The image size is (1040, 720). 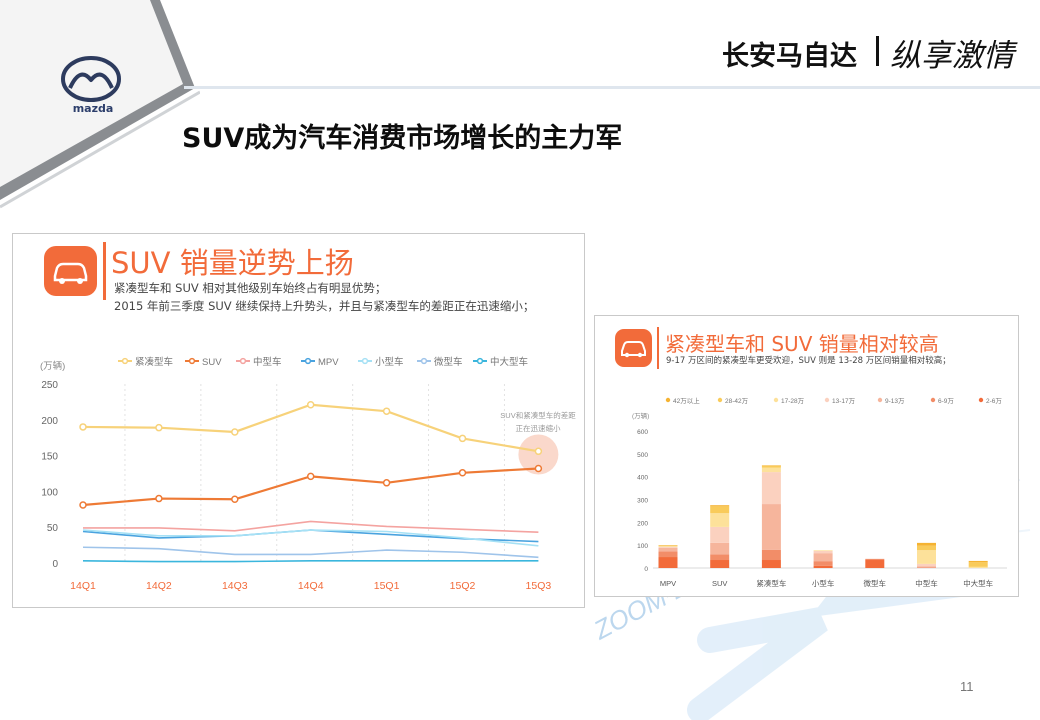 What do you see at coordinates (49, 385) in the screenshot?
I see `y-tick-label: 250` at bounding box center [49, 385].